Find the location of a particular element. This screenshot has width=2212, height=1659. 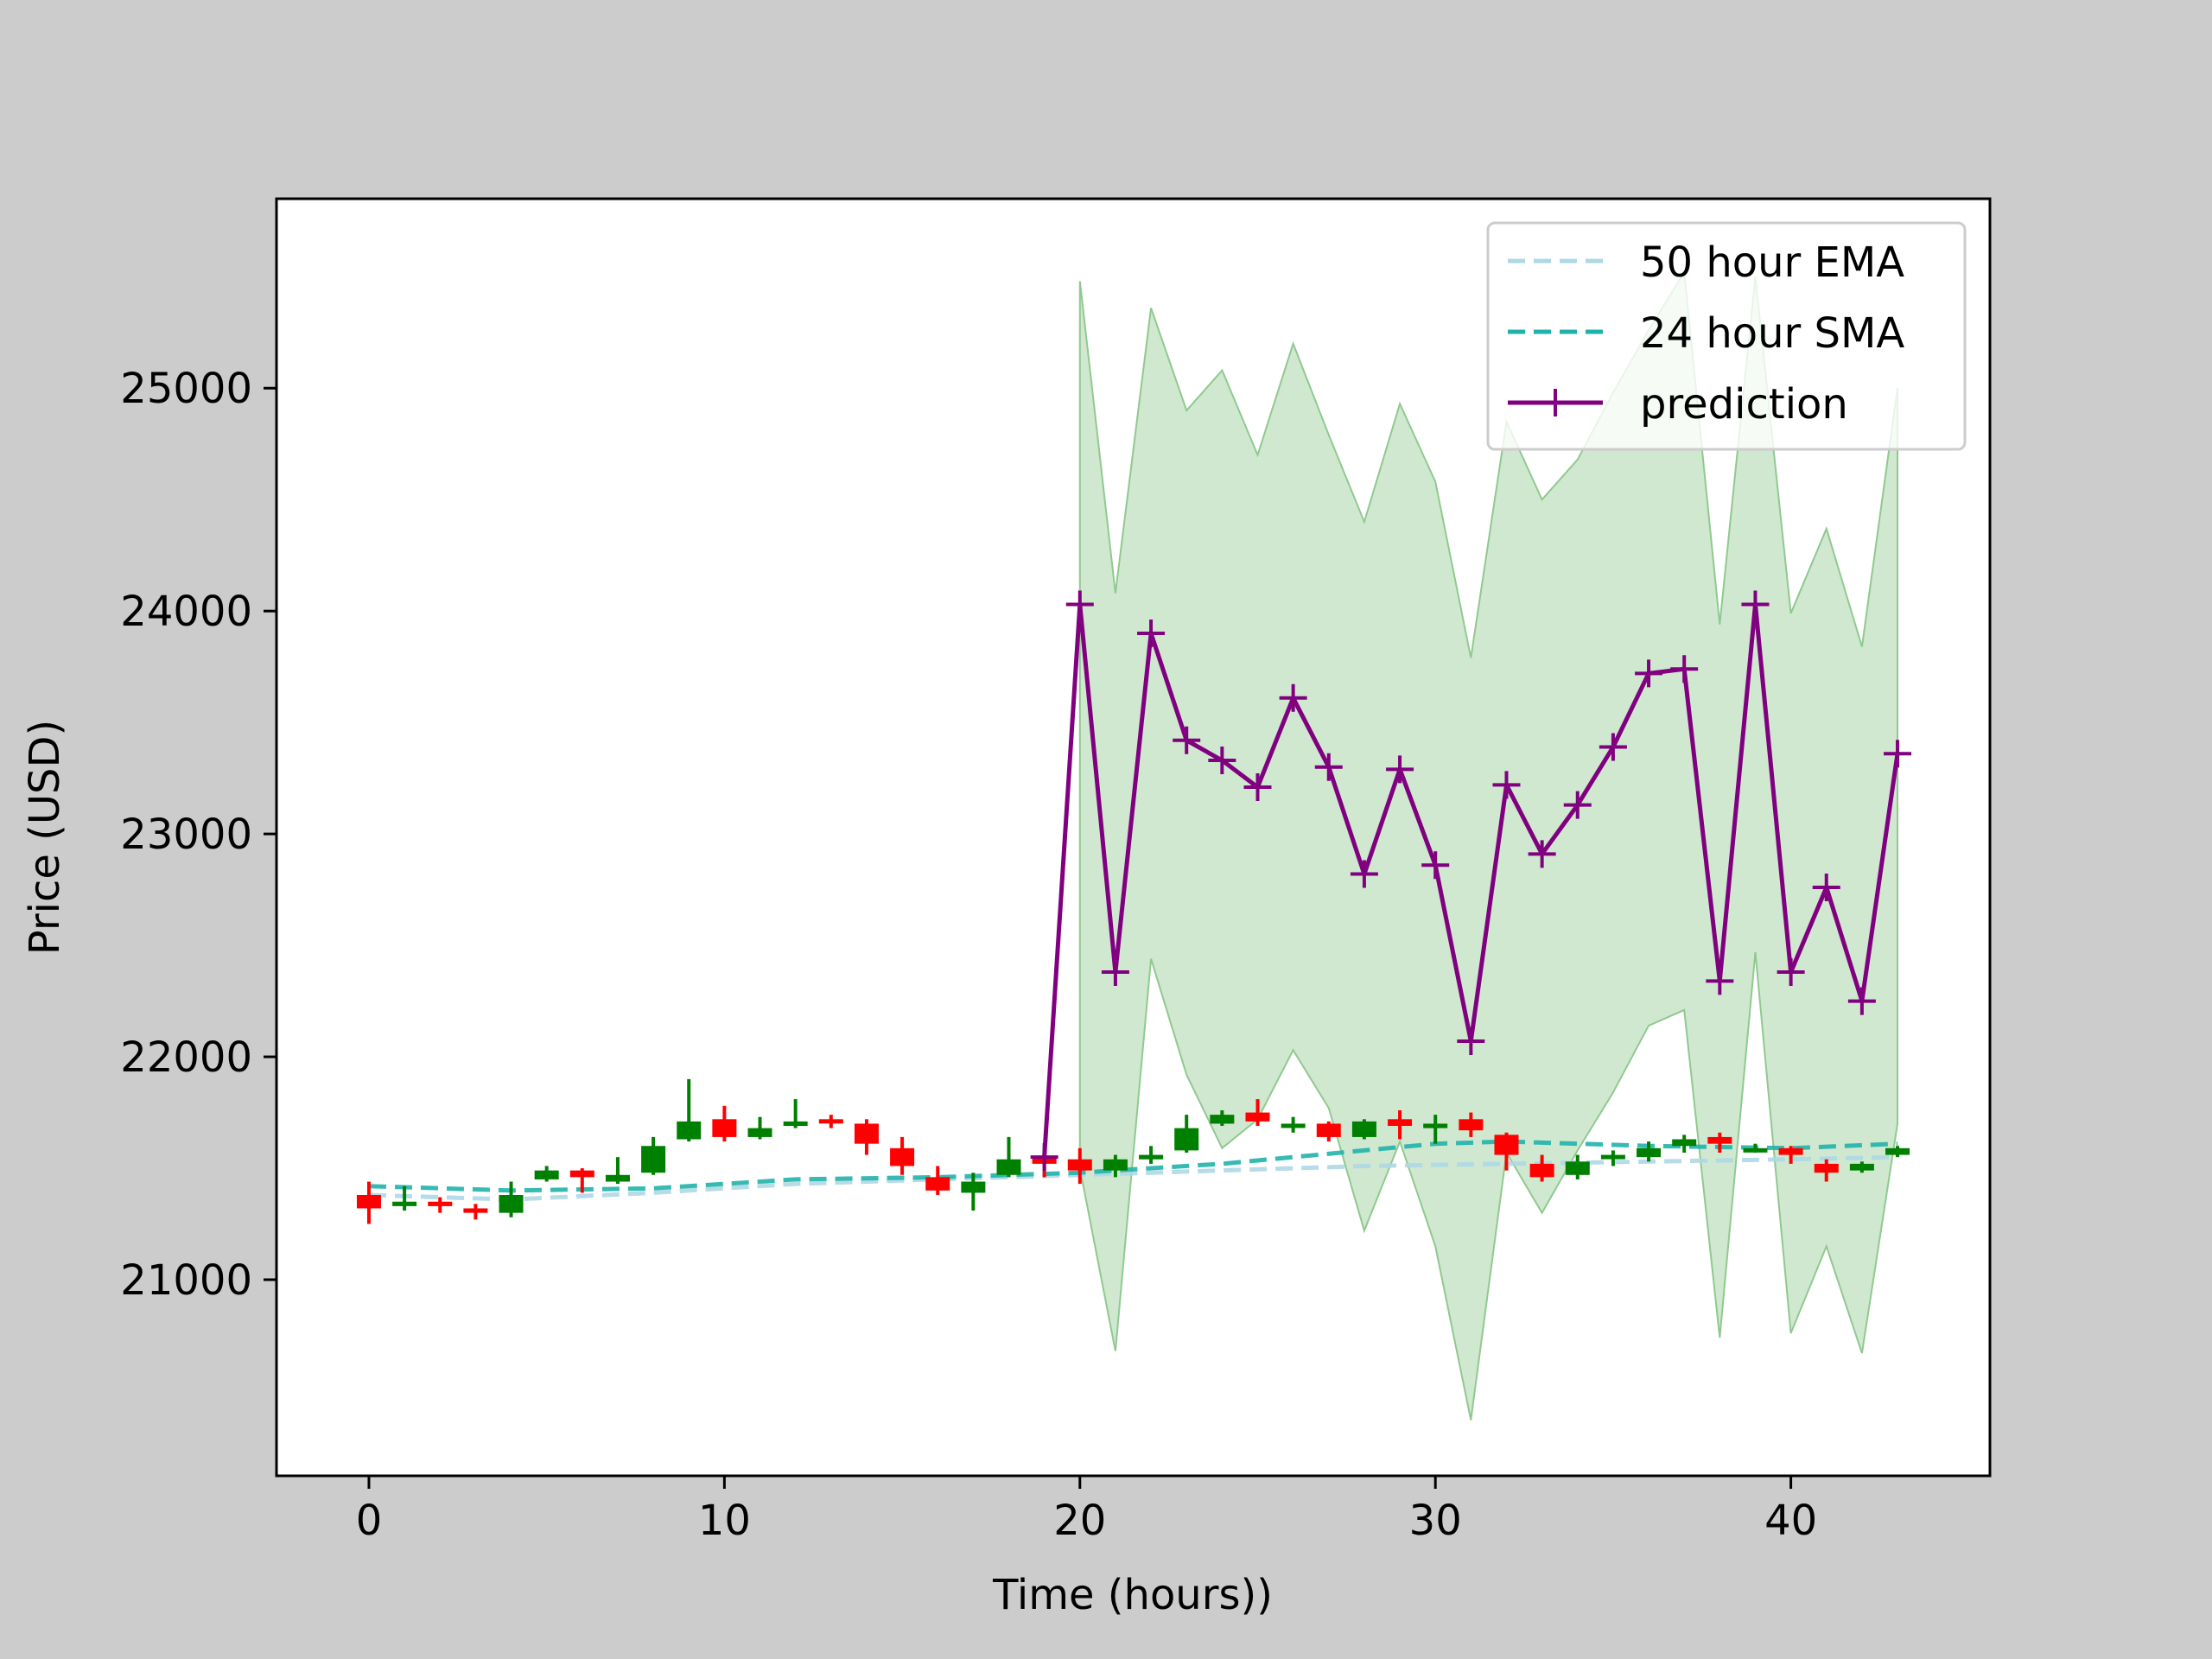

y-axis-label: Price (USD) is located at coordinates (45, 837).